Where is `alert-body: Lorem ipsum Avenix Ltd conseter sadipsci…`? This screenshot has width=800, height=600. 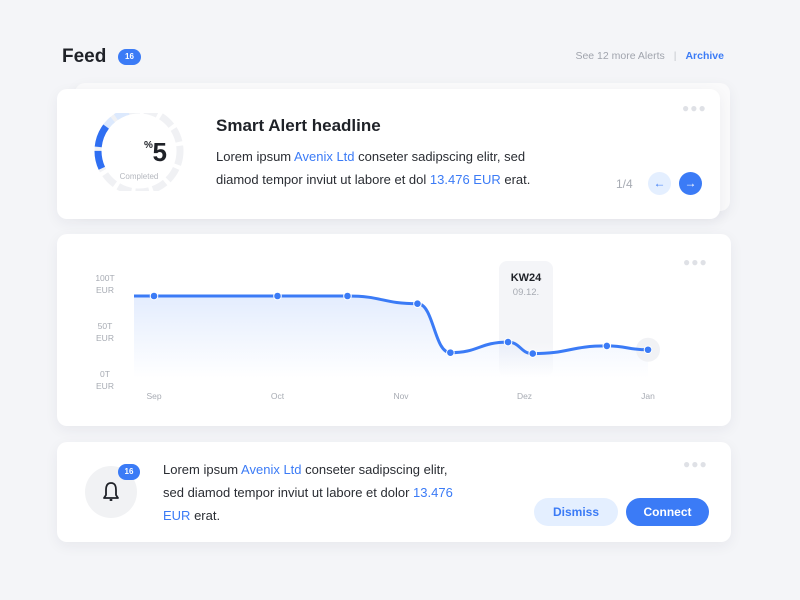 alert-body: Lorem ipsum Avenix Ltd conseter sadipsci… is located at coordinates (391, 168).